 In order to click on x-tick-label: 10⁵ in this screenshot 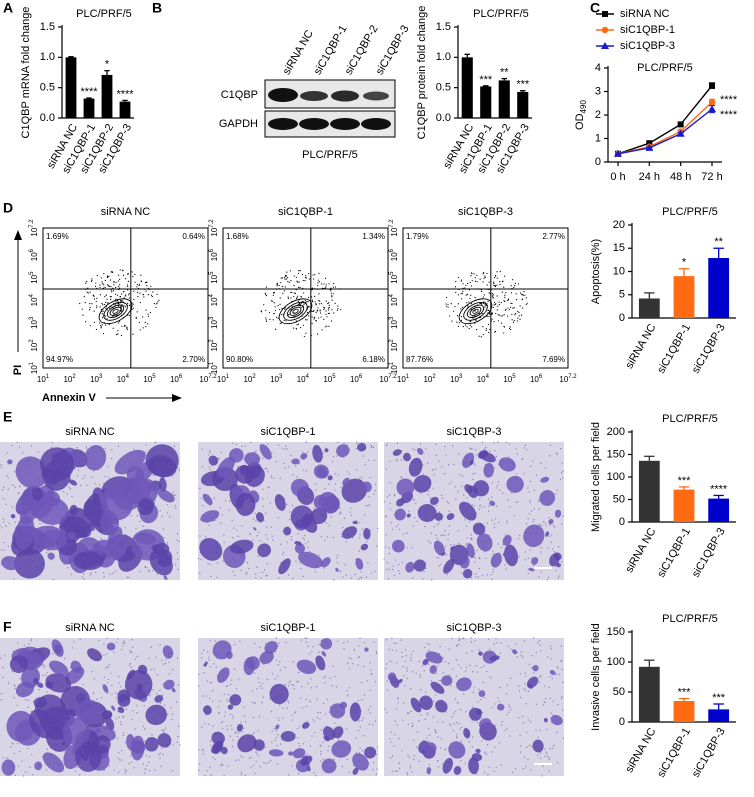, I will do `click(509, 379)`.